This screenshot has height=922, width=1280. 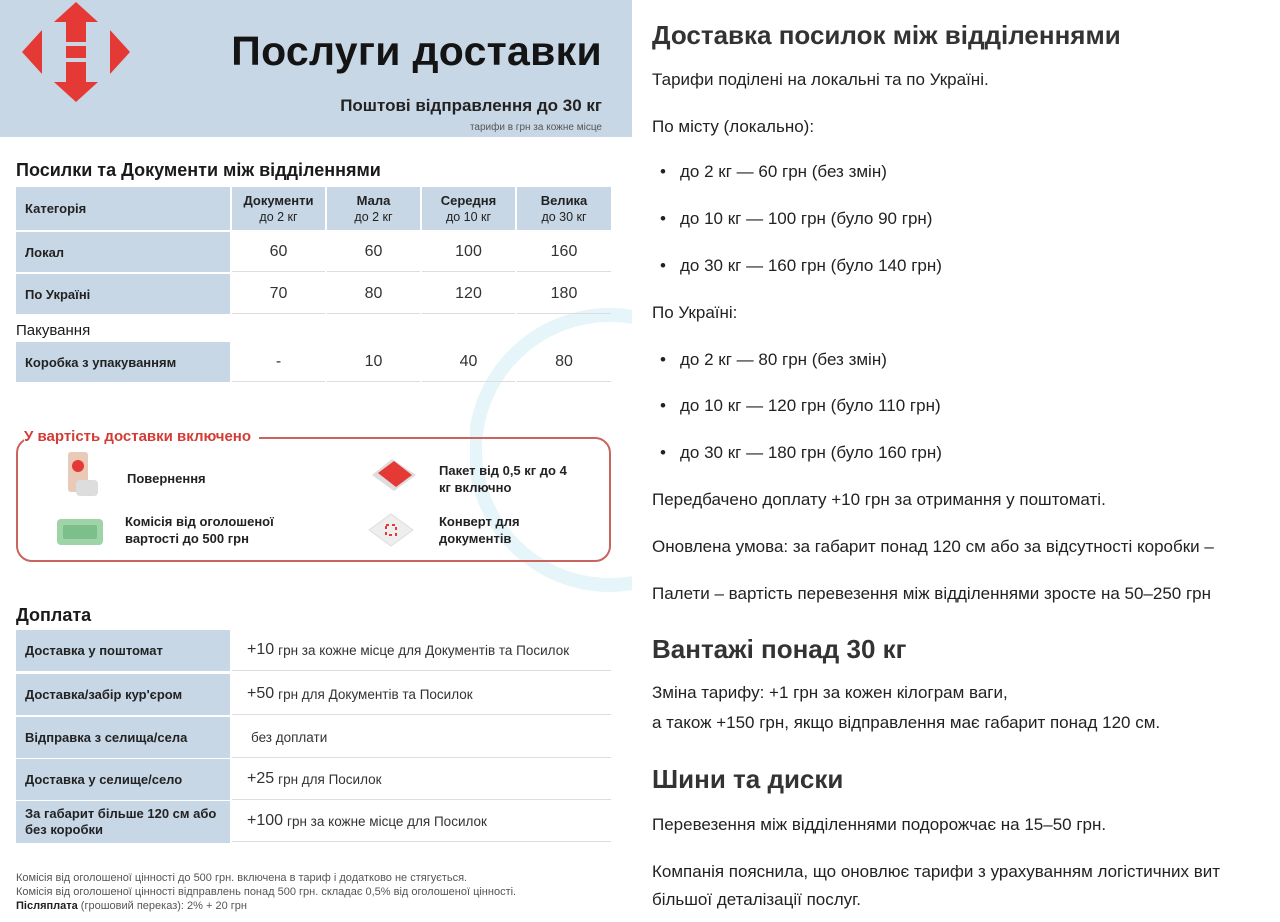 What do you see at coordinates (123, 694) in the screenshot?
I see `surcharge-label: Доставка/забір кур'єром` at bounding box center [123, 694].